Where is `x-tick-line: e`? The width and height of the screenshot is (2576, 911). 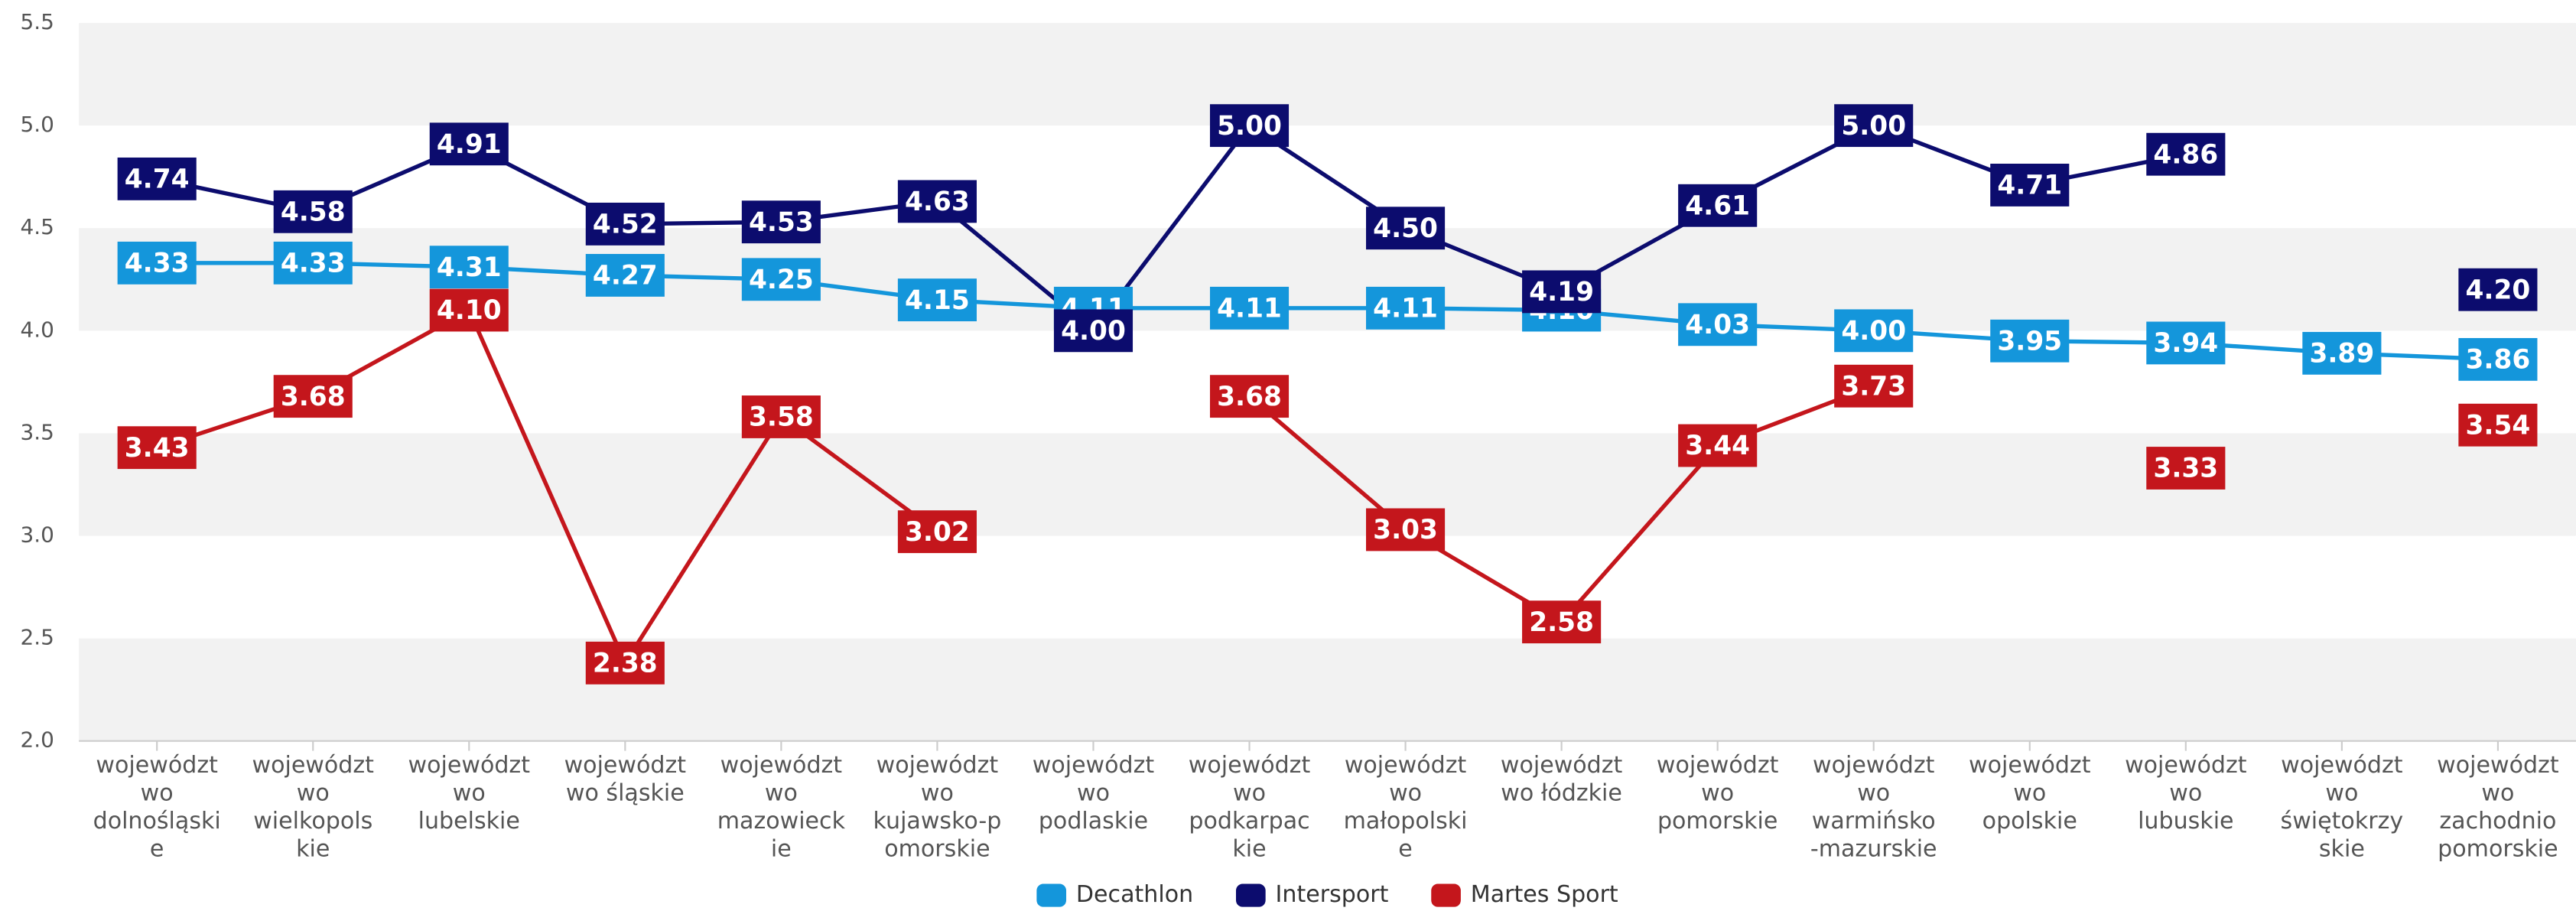
x-tick-line: e is located at coordinates (1405, 848).